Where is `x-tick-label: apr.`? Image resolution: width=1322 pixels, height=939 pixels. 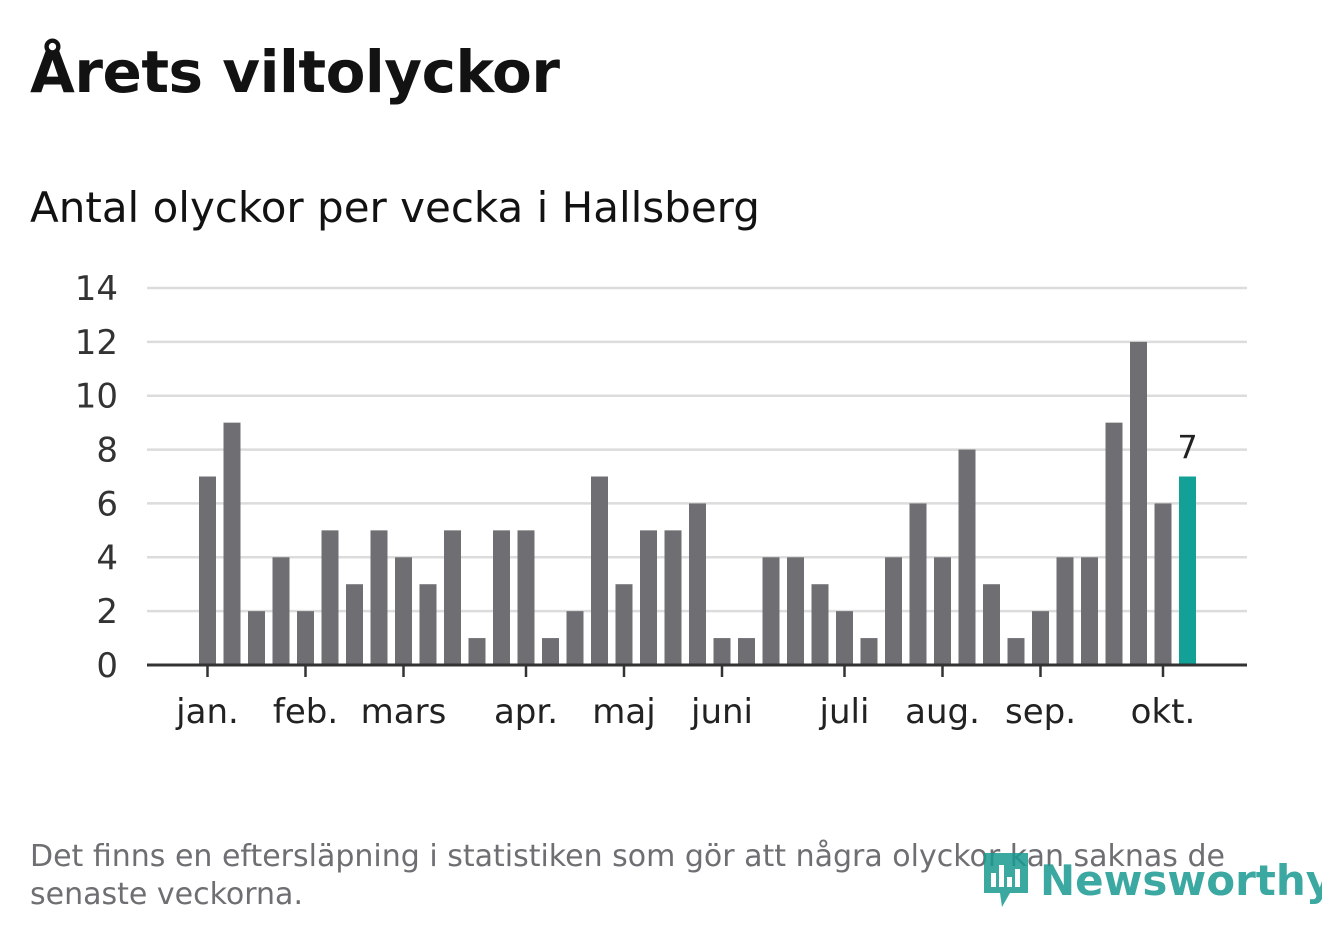
x-tick-label: apr. is located at coordinates (526, 712).